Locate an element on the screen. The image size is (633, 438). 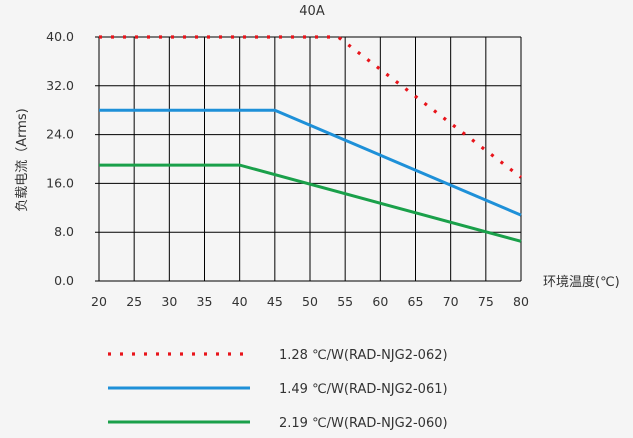
x-tick-label: 40 is located at coordinates (240, 301).